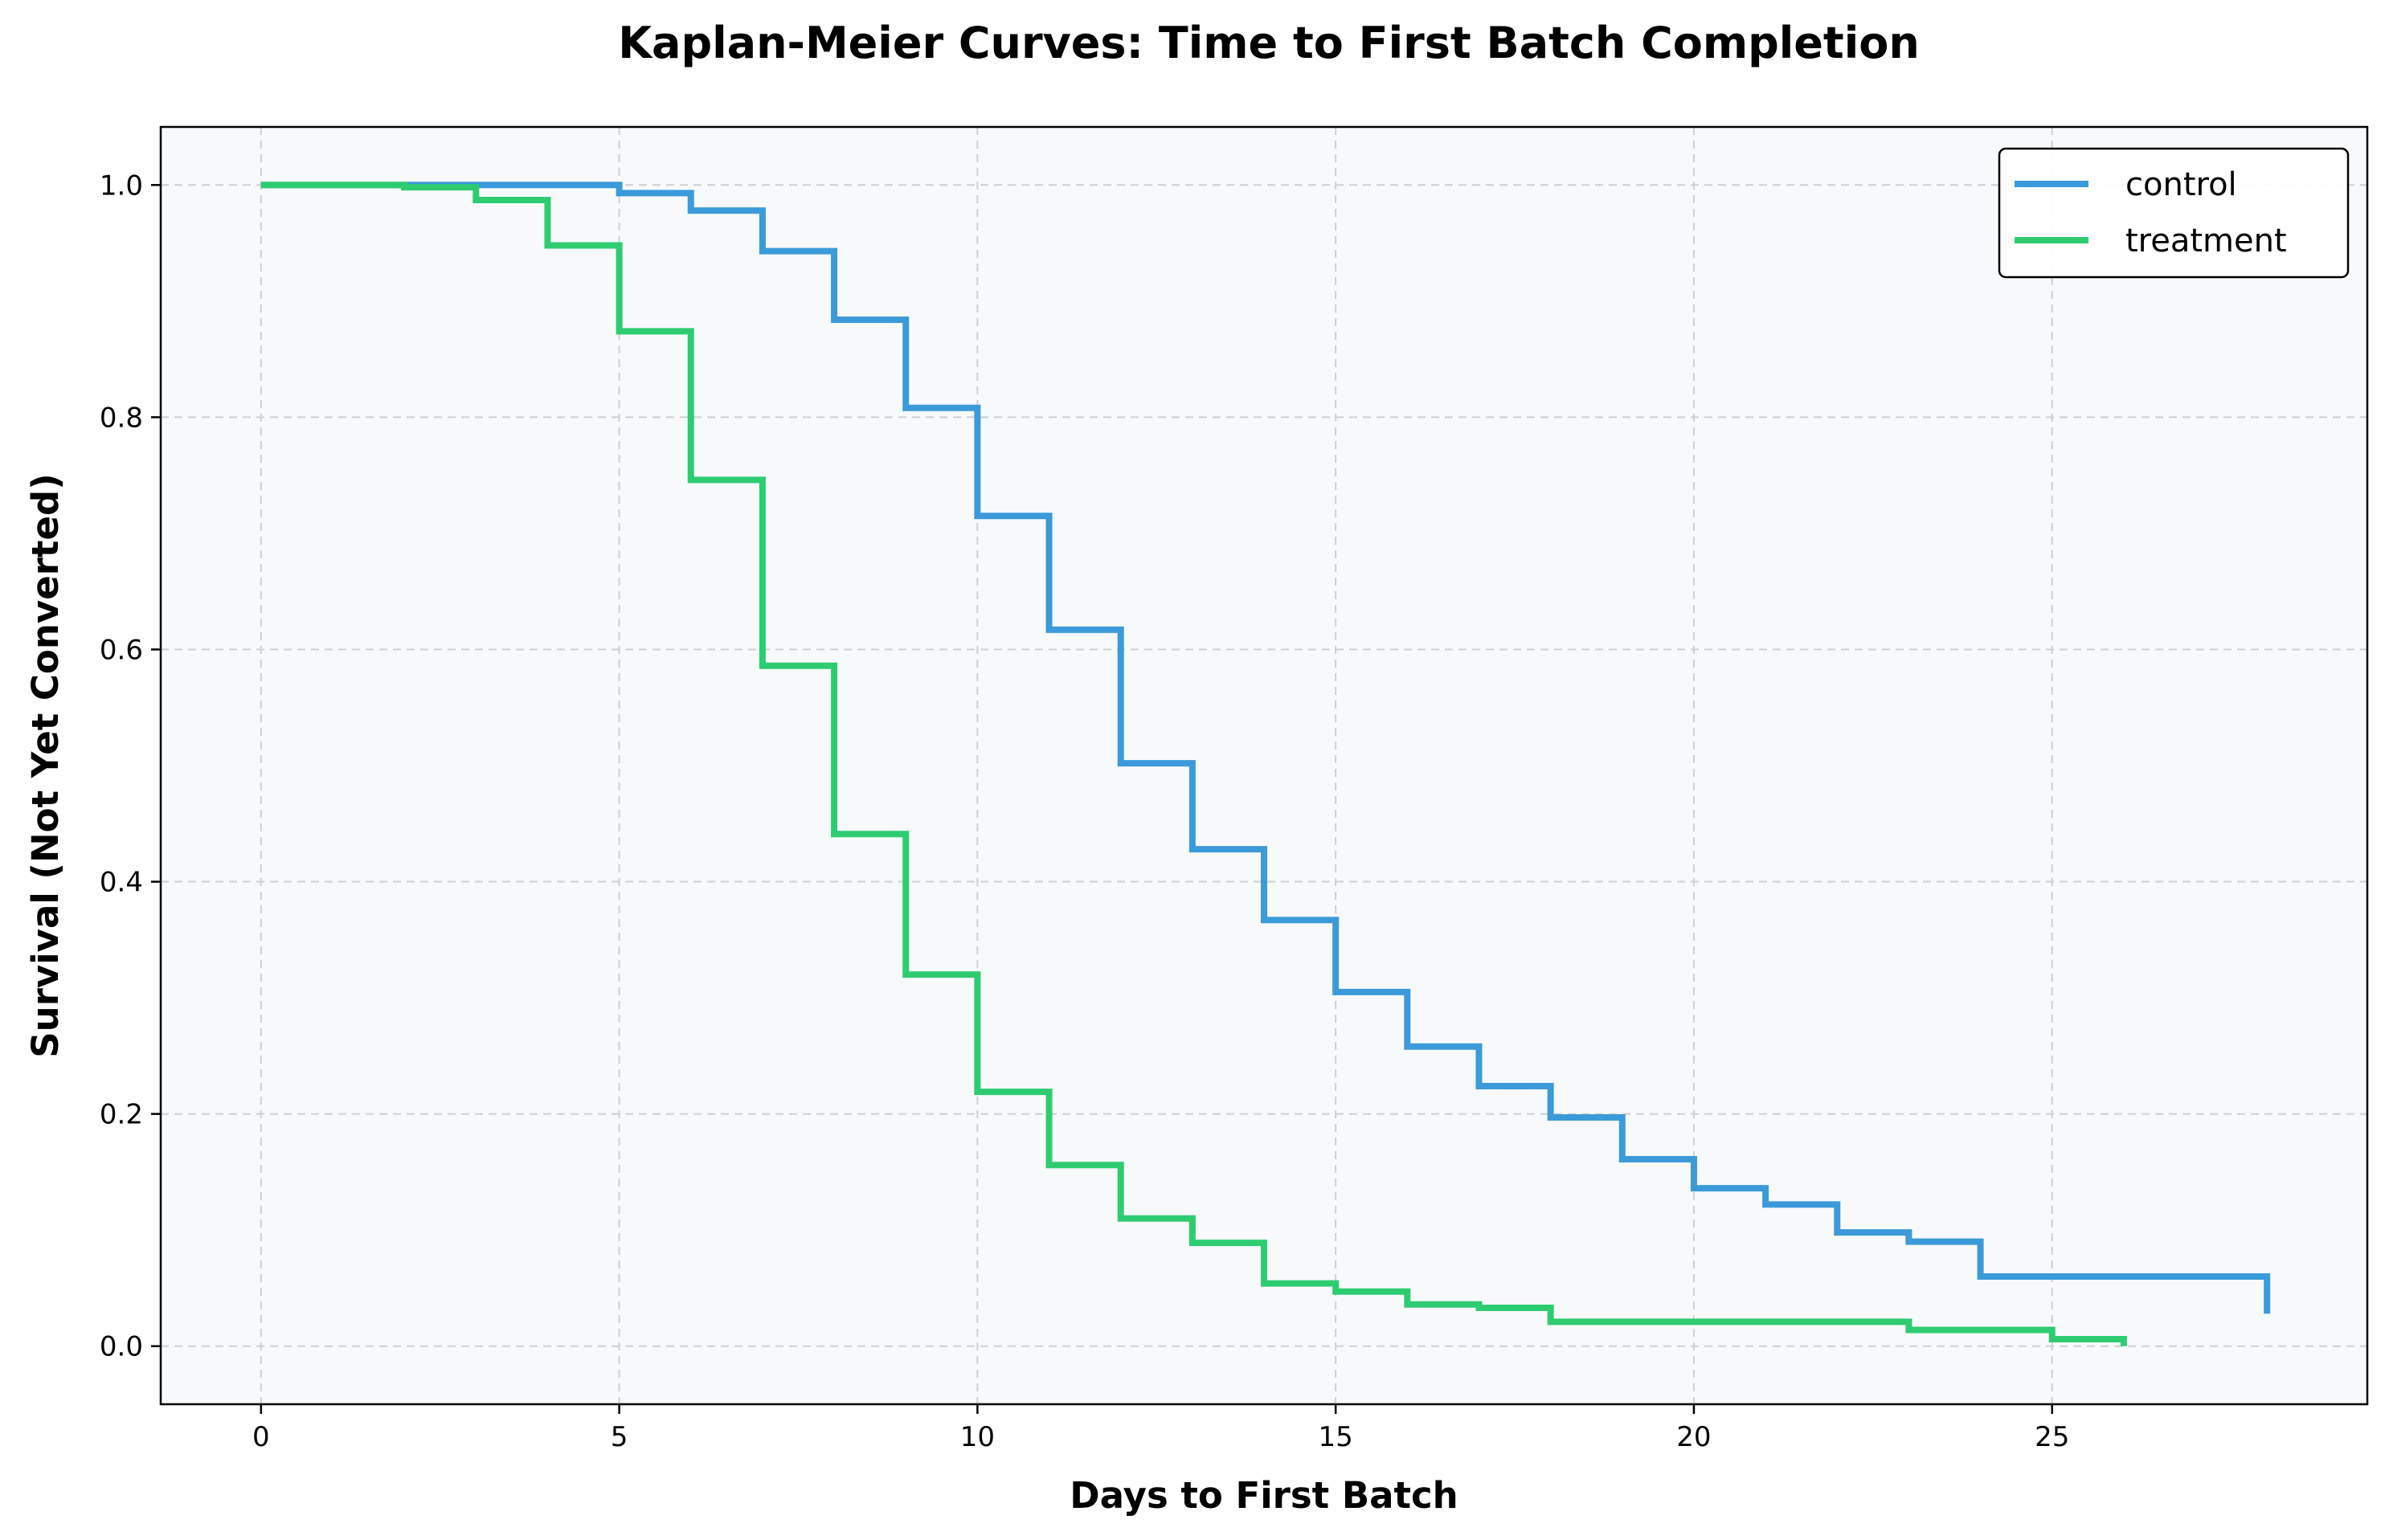  I want to click on y-tick-label: 0.0, so click(121, 1347).